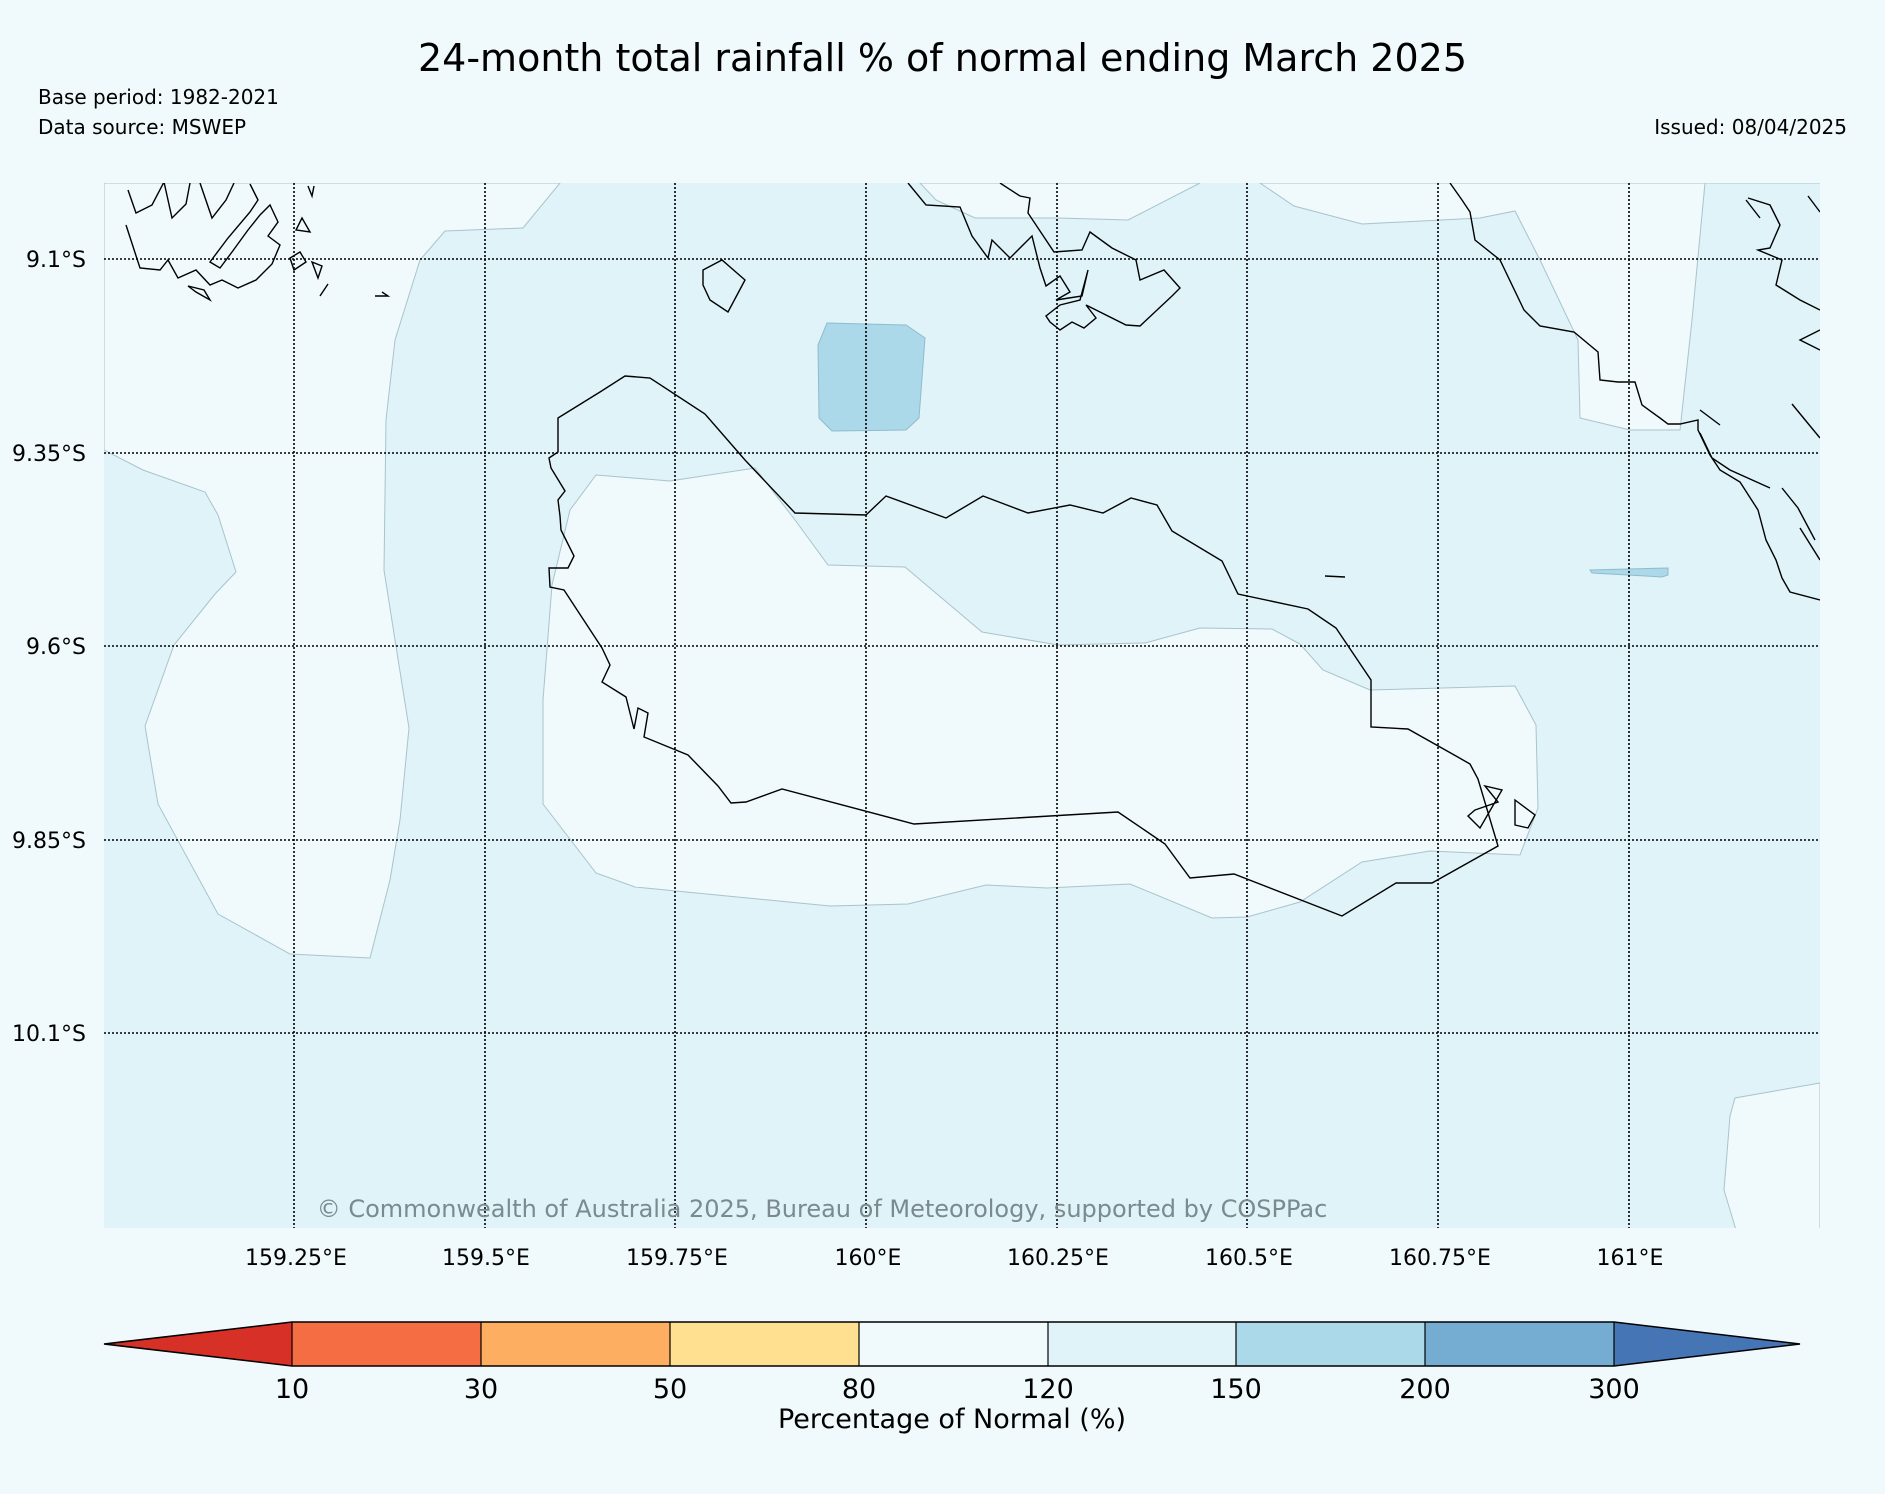  What do you see at coordinates (1614, 1389) in the screenshot?
I see `colorbar-tick-label: 300` at bounding box center [1614, 1389].